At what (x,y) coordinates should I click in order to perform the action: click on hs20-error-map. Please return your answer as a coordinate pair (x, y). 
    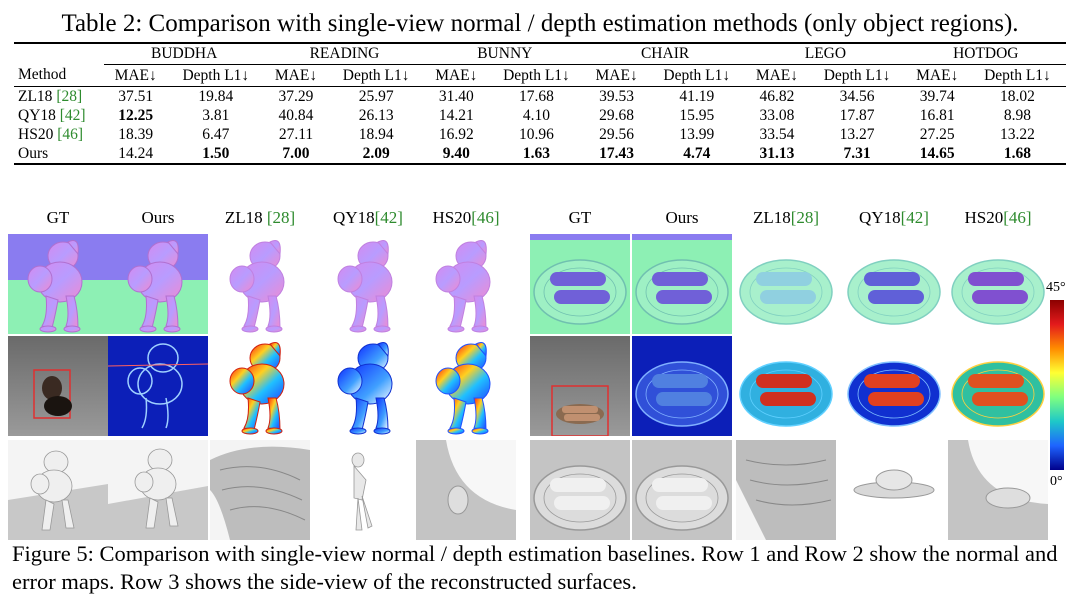
    Looking at the image, I should click on (466, 386).